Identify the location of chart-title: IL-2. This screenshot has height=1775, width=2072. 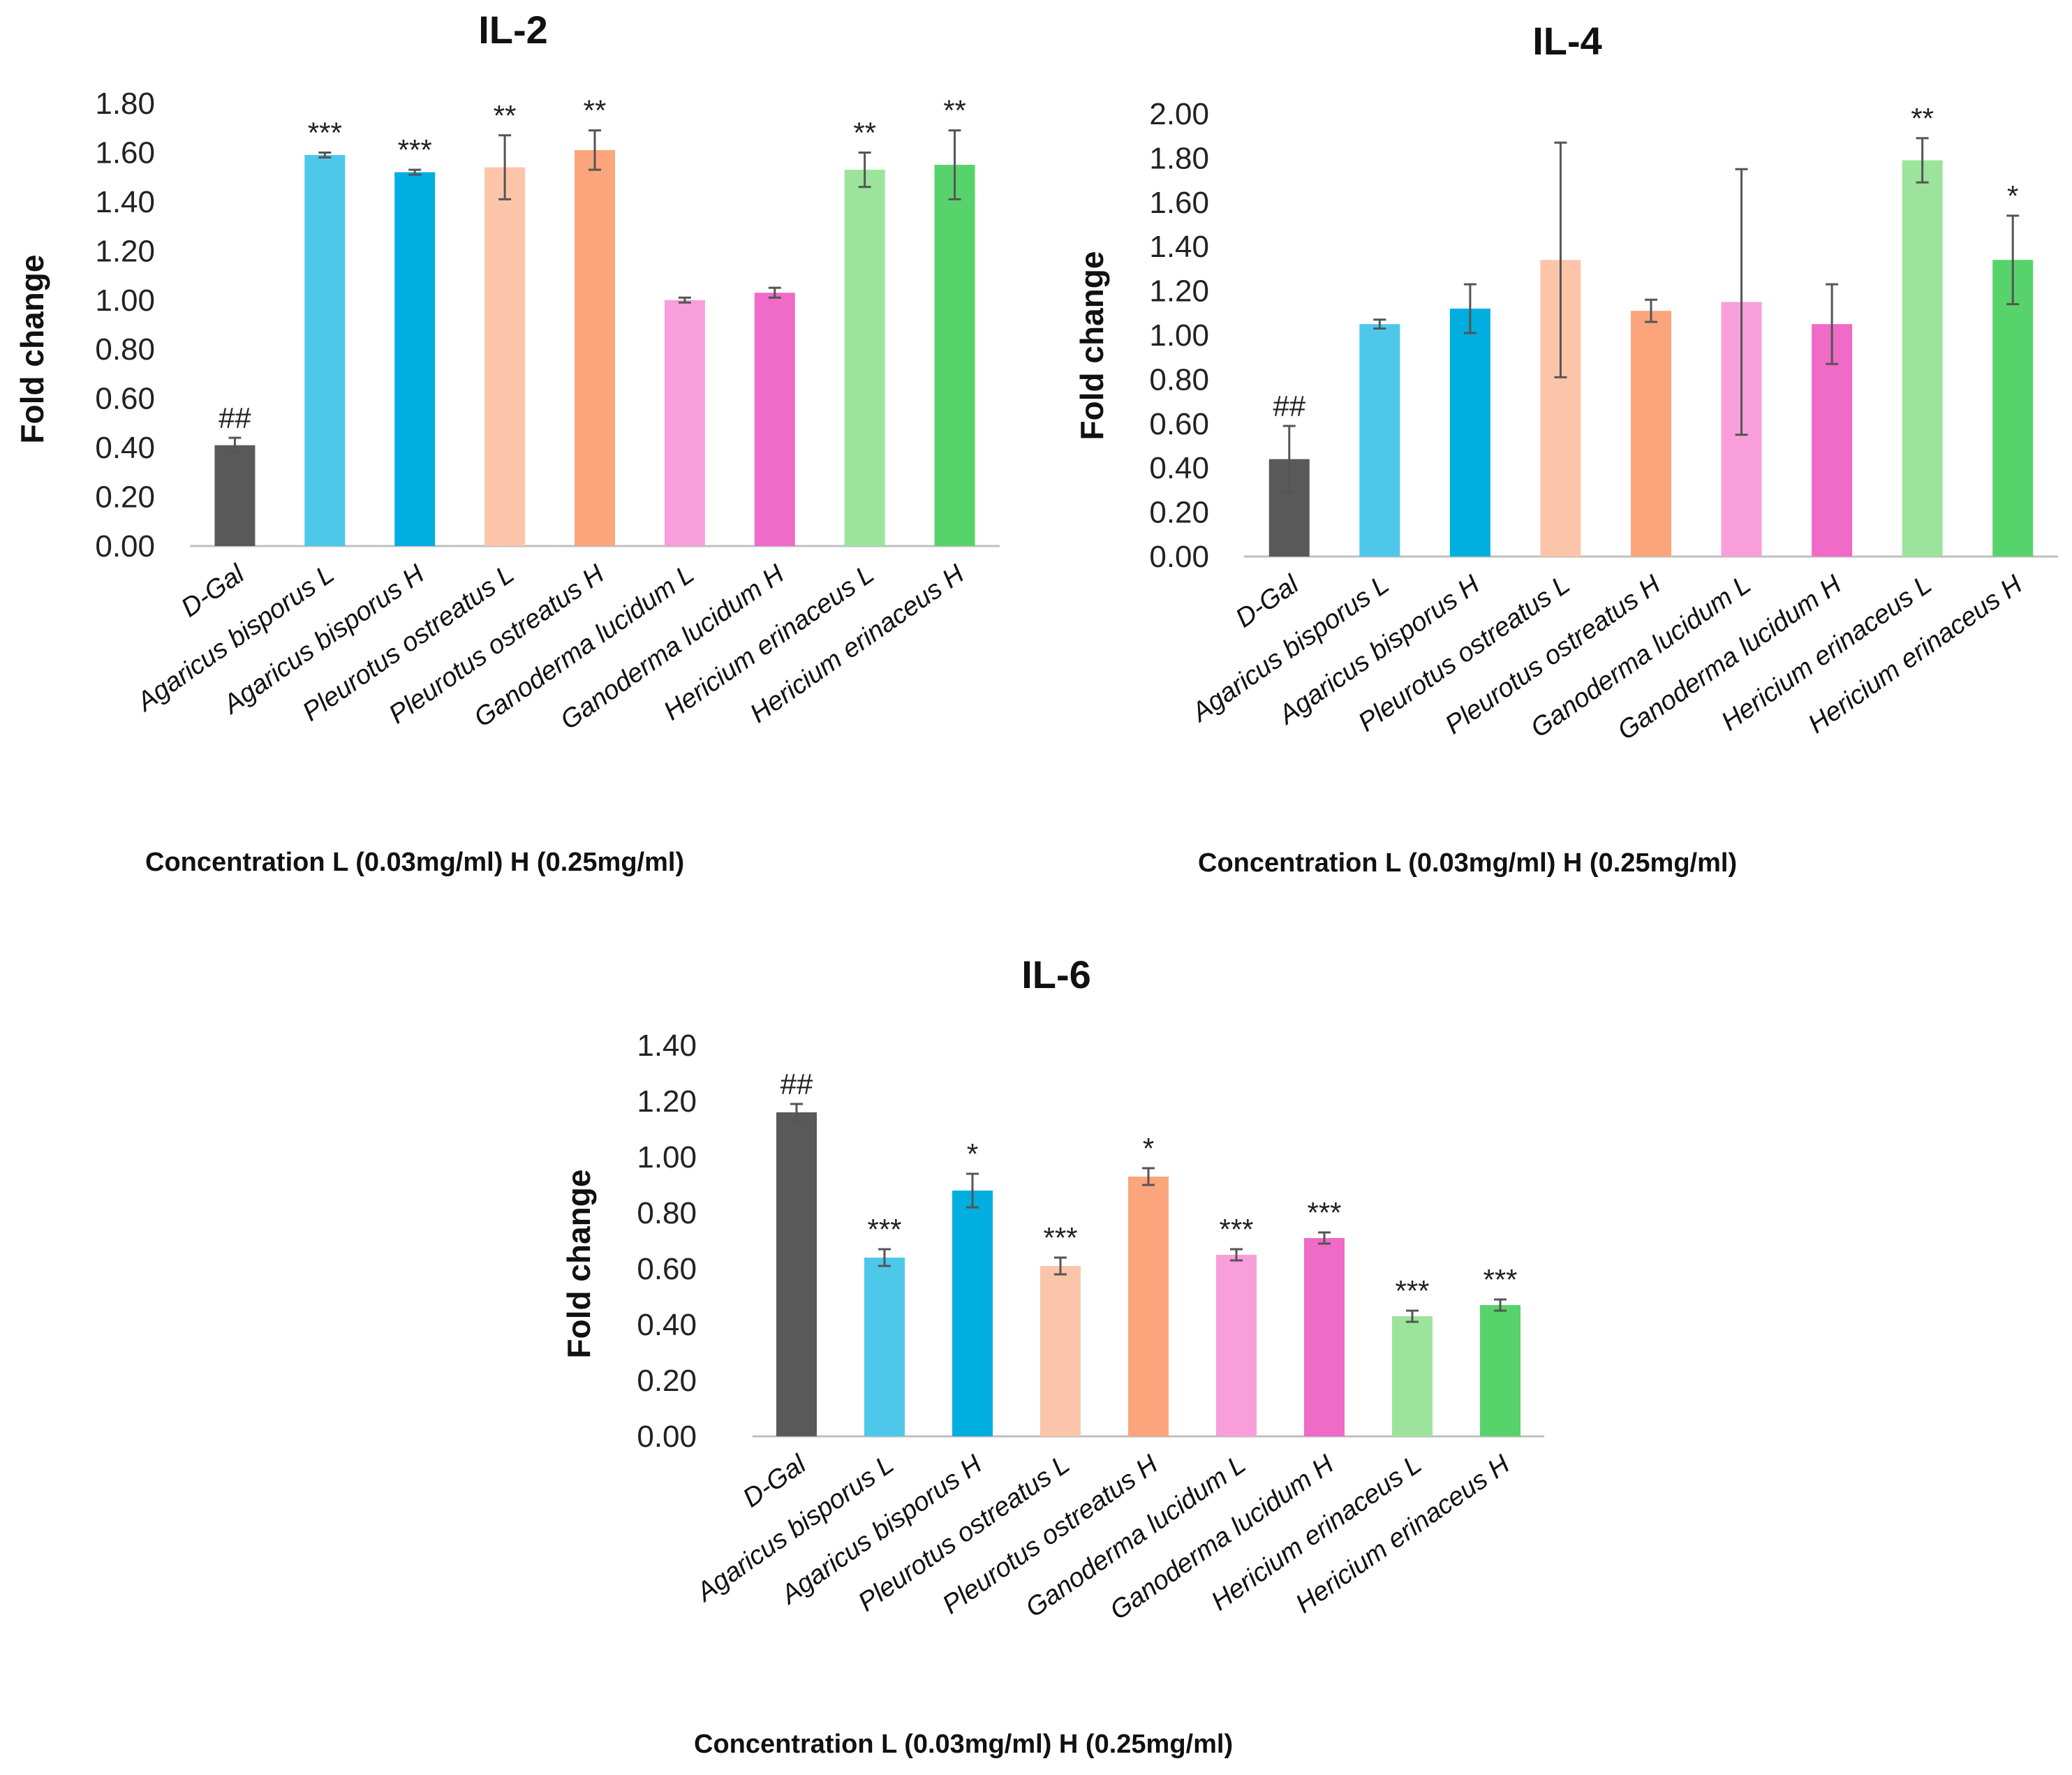
(513, 30).